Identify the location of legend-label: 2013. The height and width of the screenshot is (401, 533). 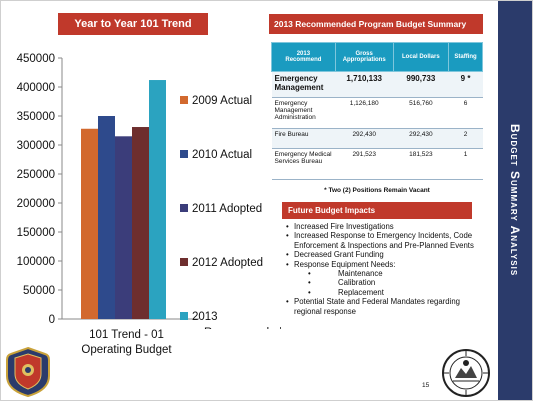
(205, 317).